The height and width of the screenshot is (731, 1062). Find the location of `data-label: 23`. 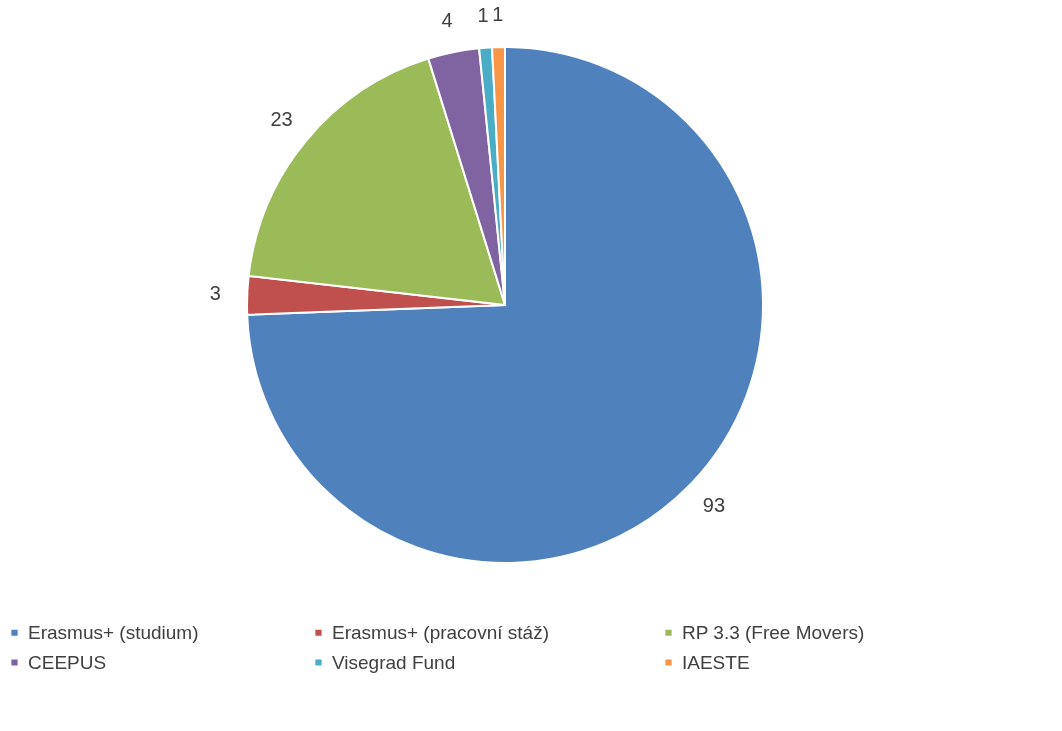

data-label: 23 is located at coordinates (281, 119).